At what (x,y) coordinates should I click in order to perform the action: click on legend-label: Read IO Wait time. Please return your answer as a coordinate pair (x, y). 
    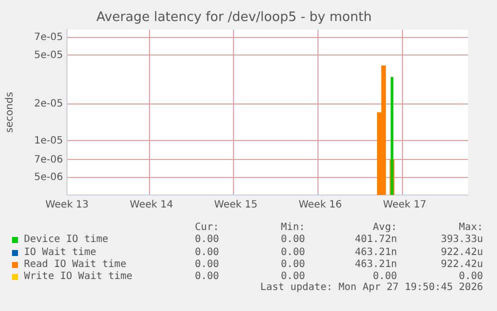
    Looking at the image, I should click on (75, 264).